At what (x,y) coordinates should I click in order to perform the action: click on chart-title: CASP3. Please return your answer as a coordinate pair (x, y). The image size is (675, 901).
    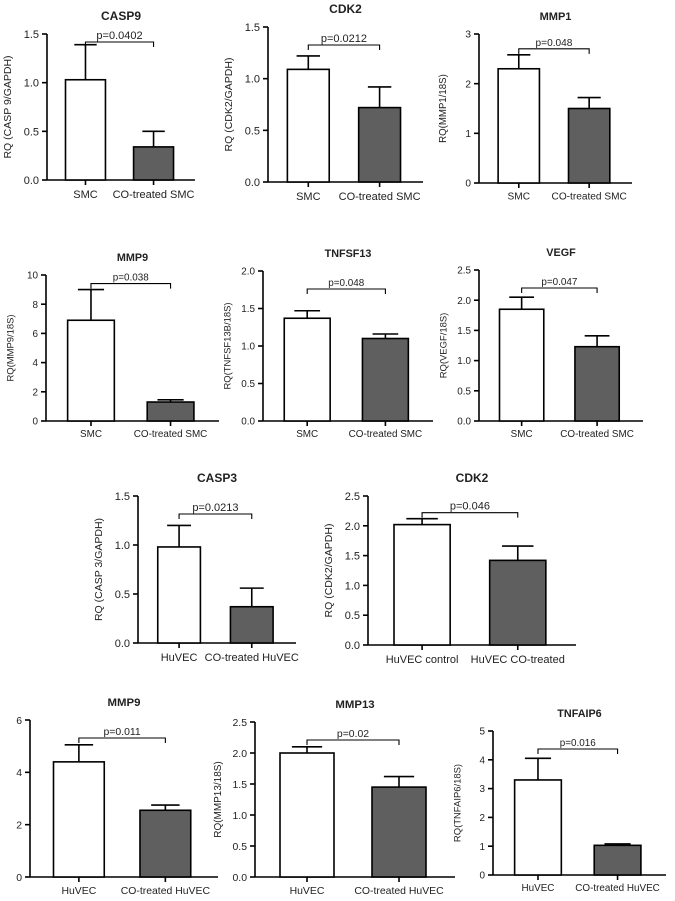
    Looking at the image, I should click on (217, 478).